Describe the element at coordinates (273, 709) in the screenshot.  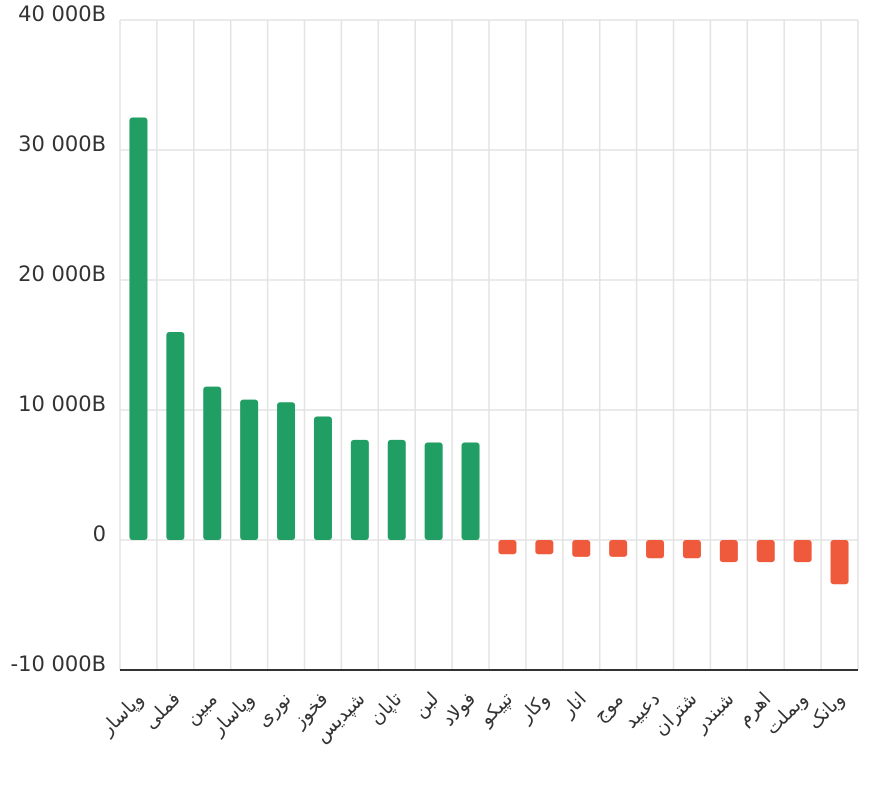
I see `x-tick-label: نوری` at that location.